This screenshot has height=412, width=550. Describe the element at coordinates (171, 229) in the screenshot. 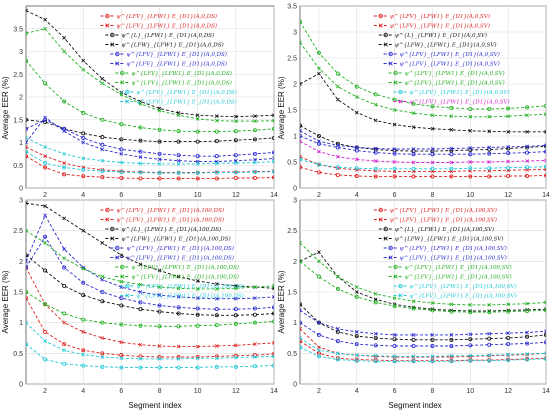

I see `legend-label: ψ^{L}_{LFW1} E_{D1}(A,100,DS)` at that location.